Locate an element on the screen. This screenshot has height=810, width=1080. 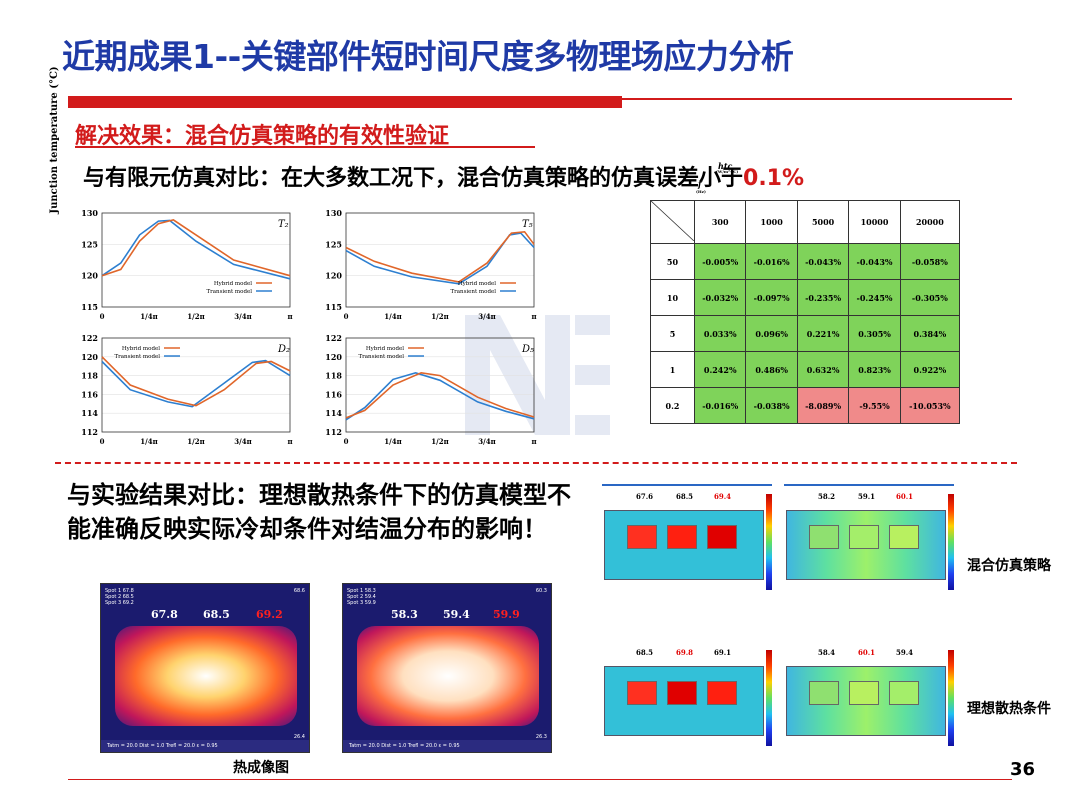
title-accent-bar is located at coordinates (345, 102).